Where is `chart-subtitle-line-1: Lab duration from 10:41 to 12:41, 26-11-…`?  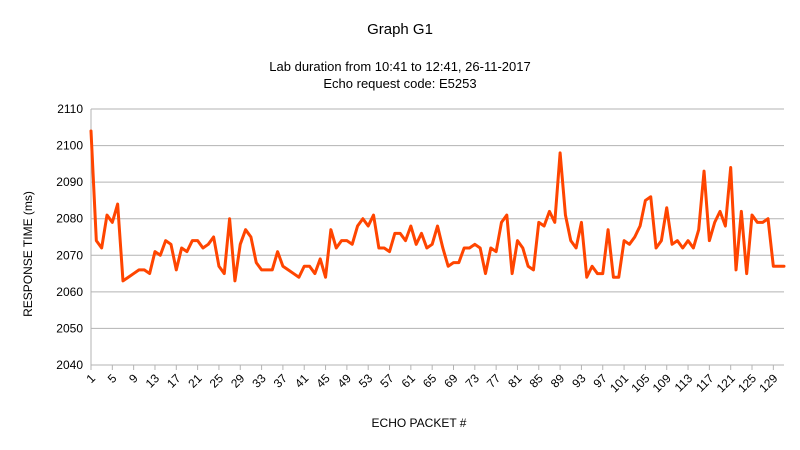
chart-subtitle-line-1: Lab duration from 10:41 to 12:41, 26-11-… is located at coordinates (399, 66).